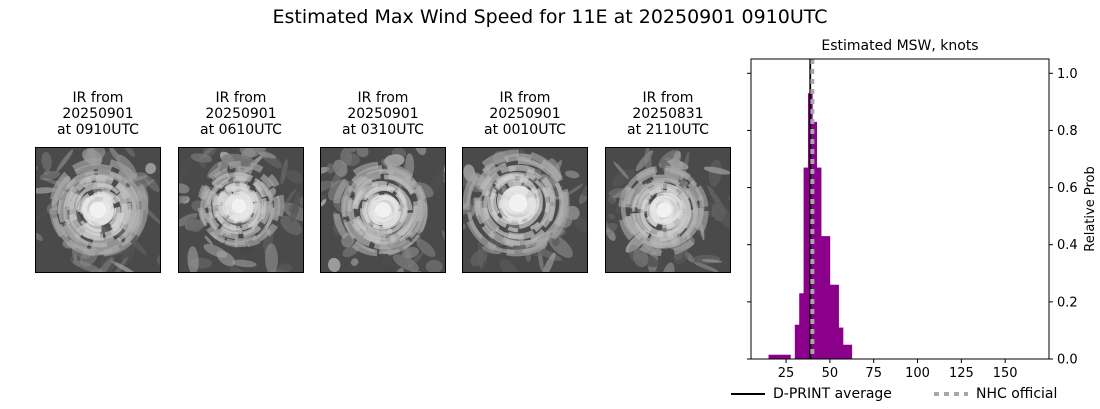  Describe the element at coordinates (1067, 131) in the screenshot. I see `y-tick-label: 0.8` at that location.